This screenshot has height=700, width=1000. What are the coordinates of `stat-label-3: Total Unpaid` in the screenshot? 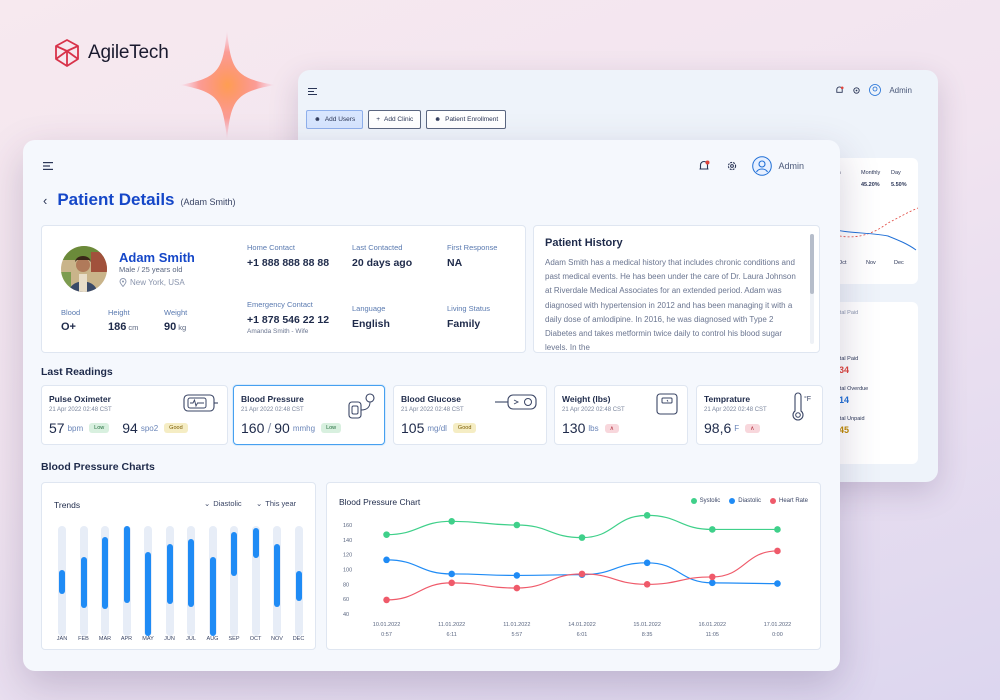 It's located at (849, 419).